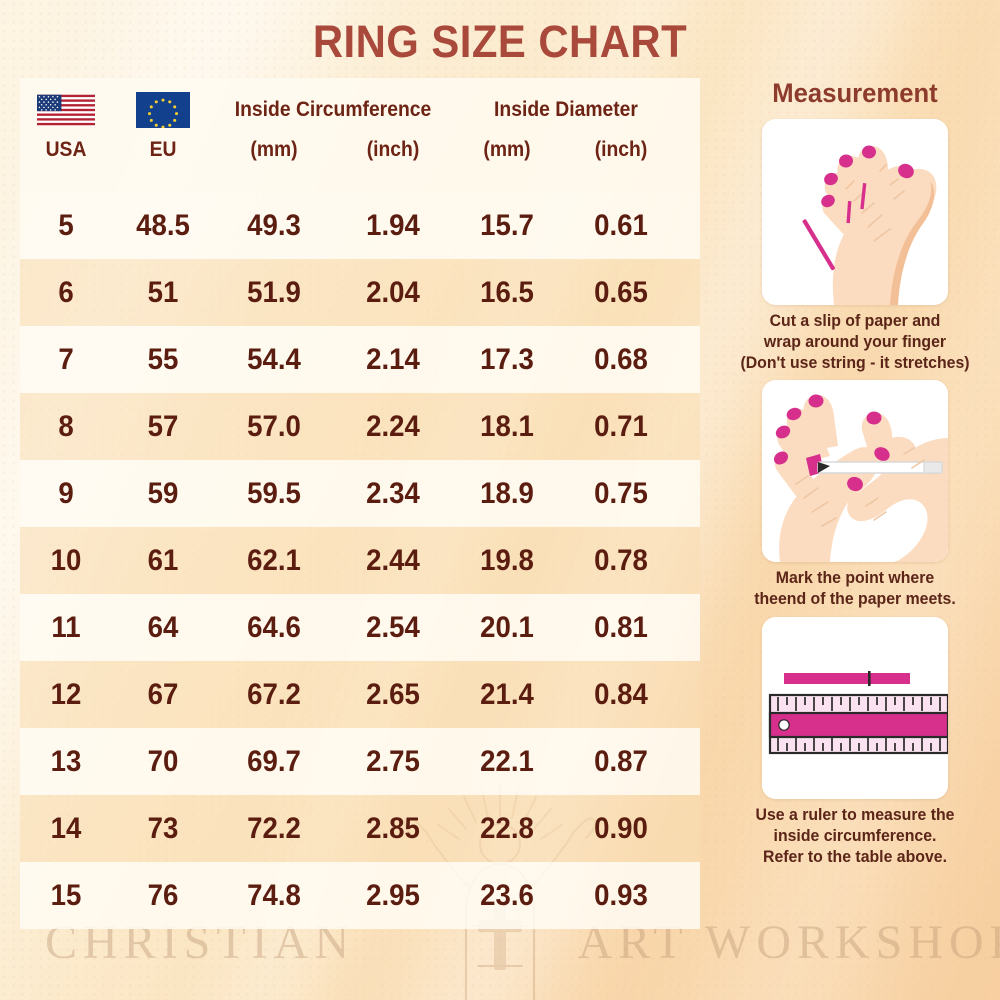  I want to click on table-row: 12 67 67.2 2.65 21.4 0.84, so click(360, 694).